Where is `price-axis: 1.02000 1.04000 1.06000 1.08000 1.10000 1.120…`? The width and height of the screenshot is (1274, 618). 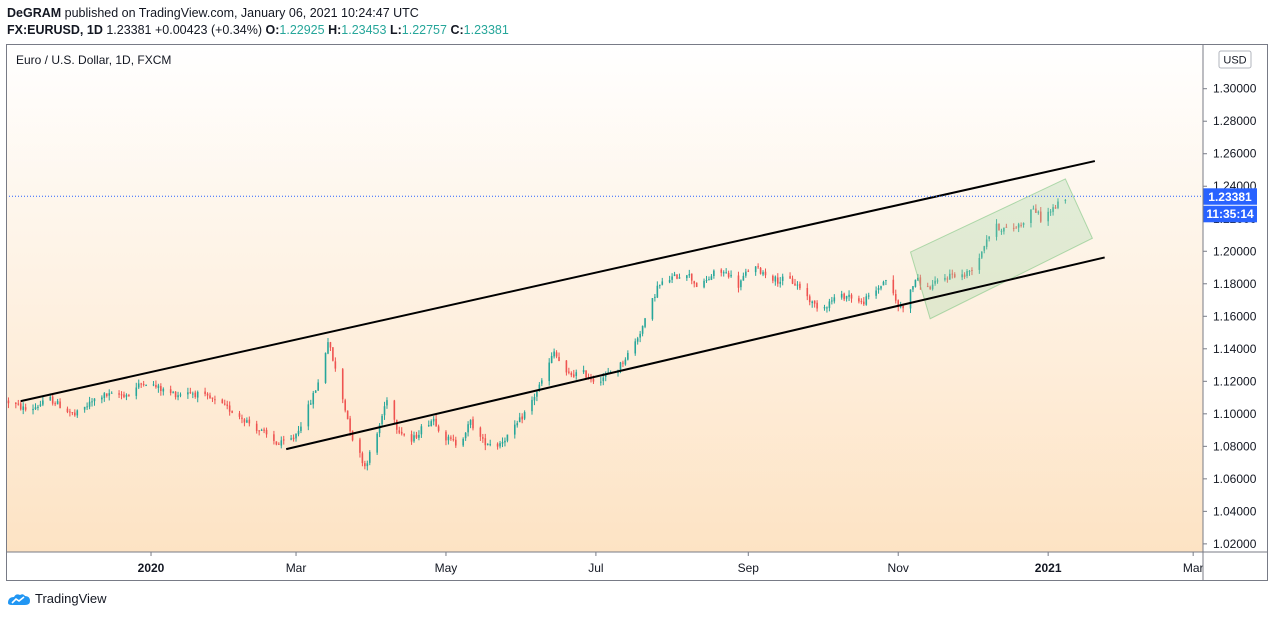
price-axis: 1.02000 1.04000 1.06000 1.08000 1.10000 1.120… is located at coordinates (1230, 316).